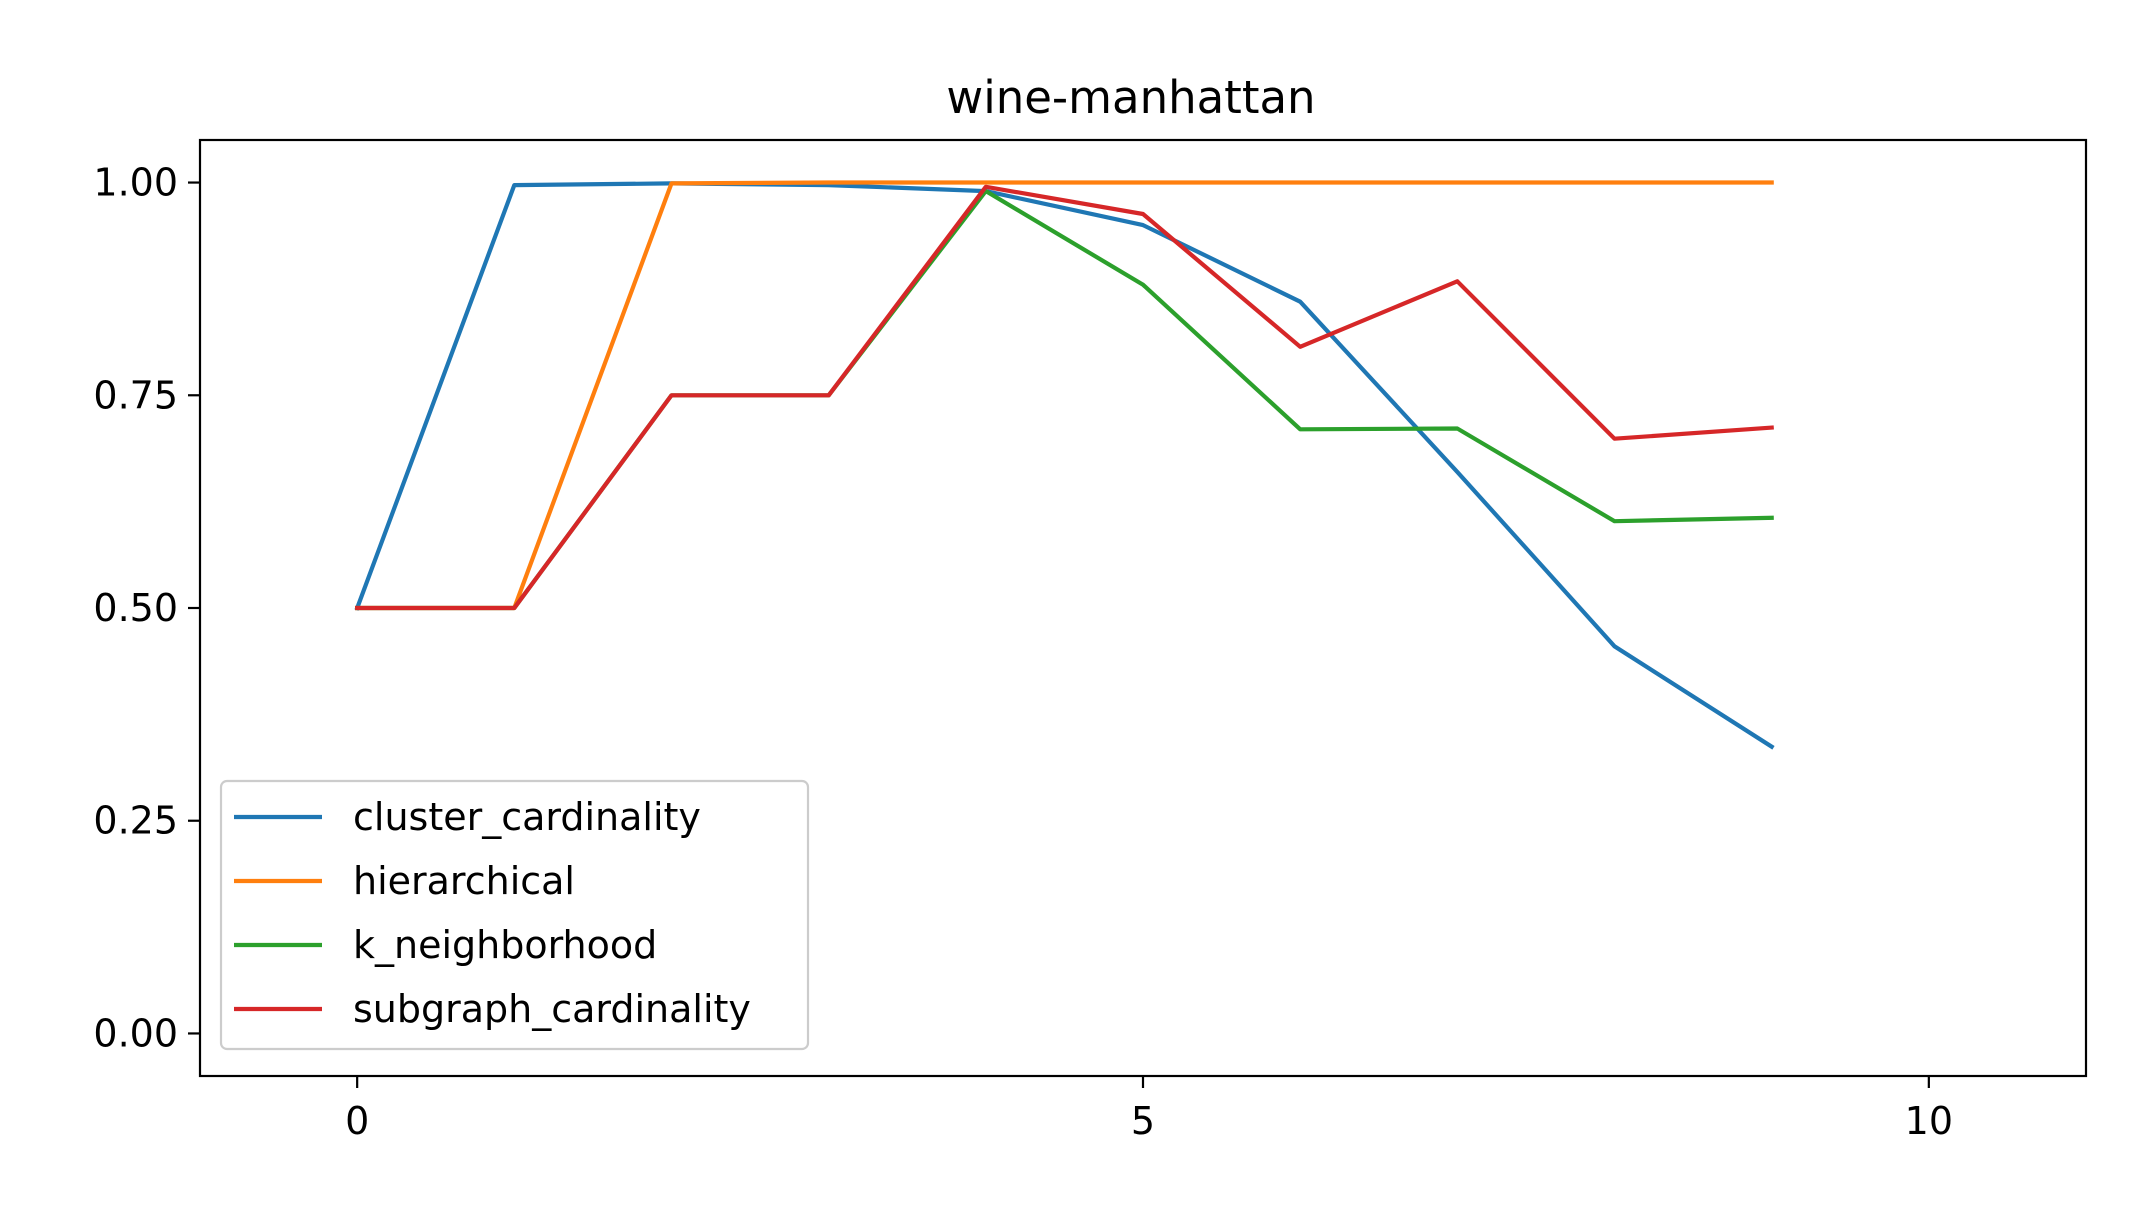 The image size is (2131, 1208). I want to click on y-tick-label: 0.50, so click(135, 608).